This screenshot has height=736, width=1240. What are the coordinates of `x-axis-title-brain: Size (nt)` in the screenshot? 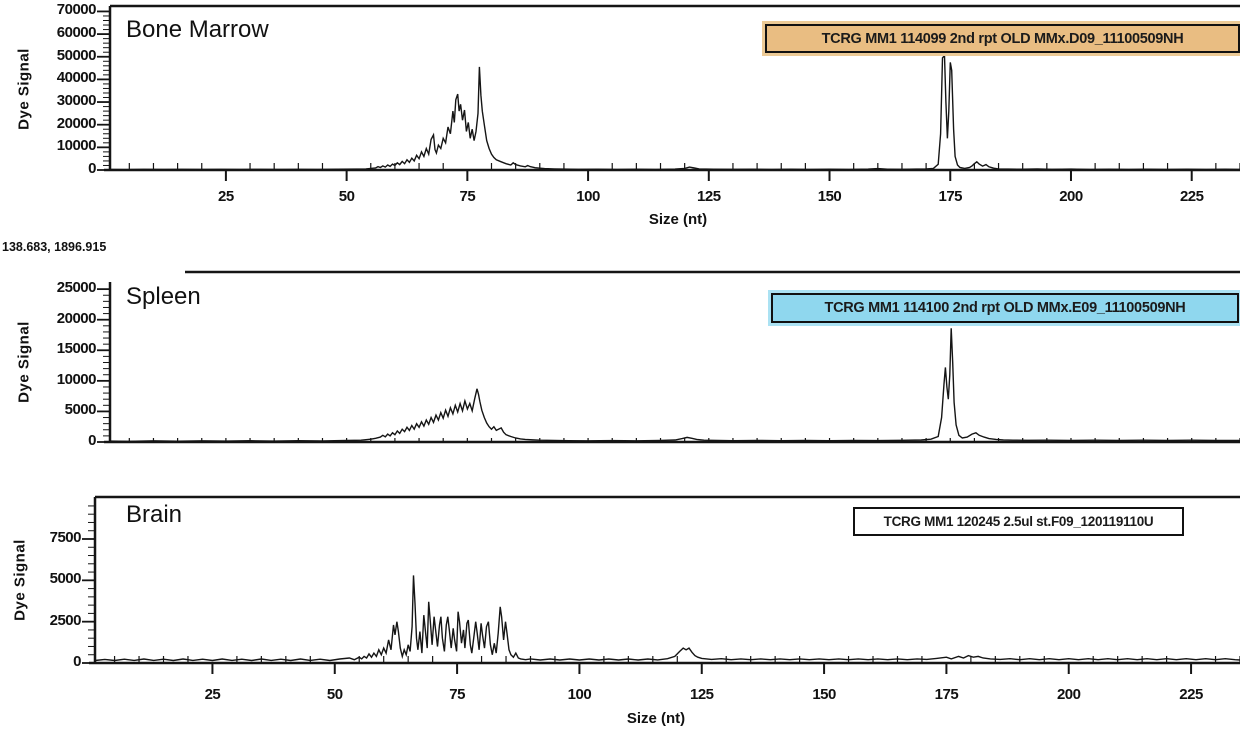 It's located at (656, 718).